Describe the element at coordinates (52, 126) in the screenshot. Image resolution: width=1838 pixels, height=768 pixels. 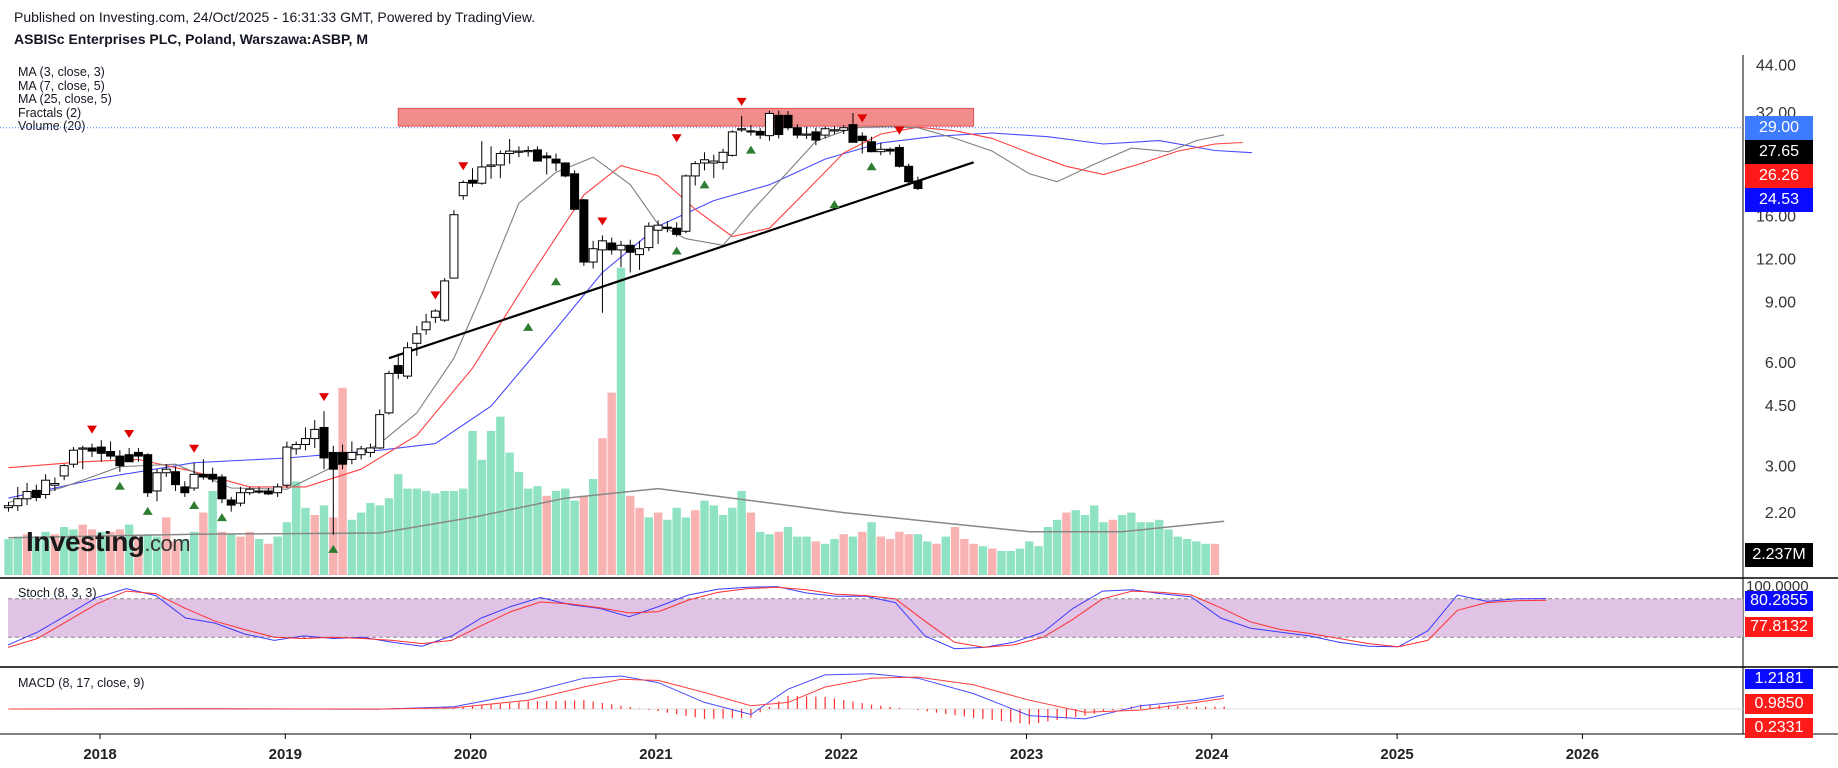
I see `indicator-volume-label: Volume (20)` at that location.